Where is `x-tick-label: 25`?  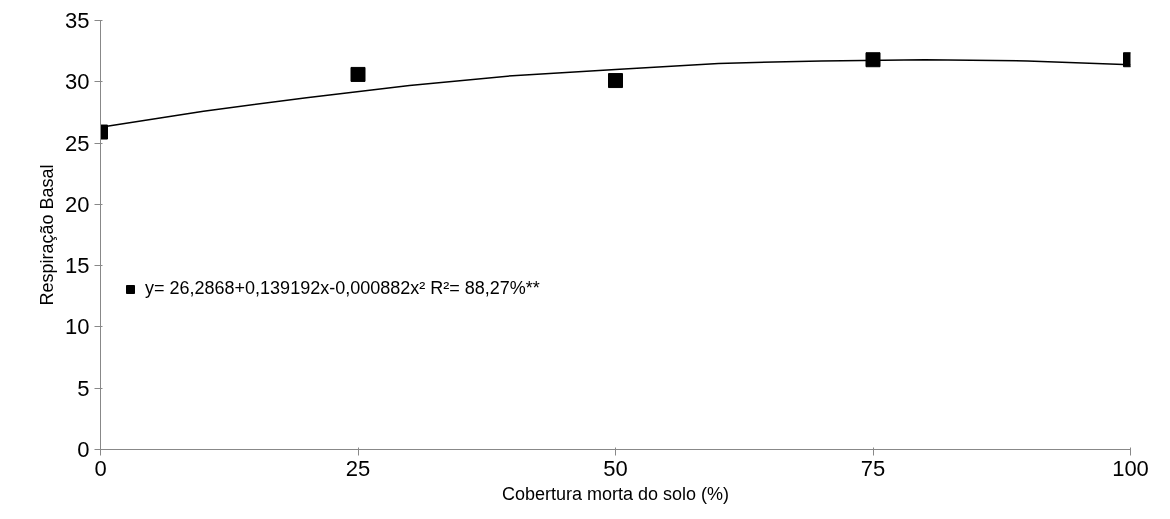
x-tick-label: 25 is located at coordinates (358, 468).